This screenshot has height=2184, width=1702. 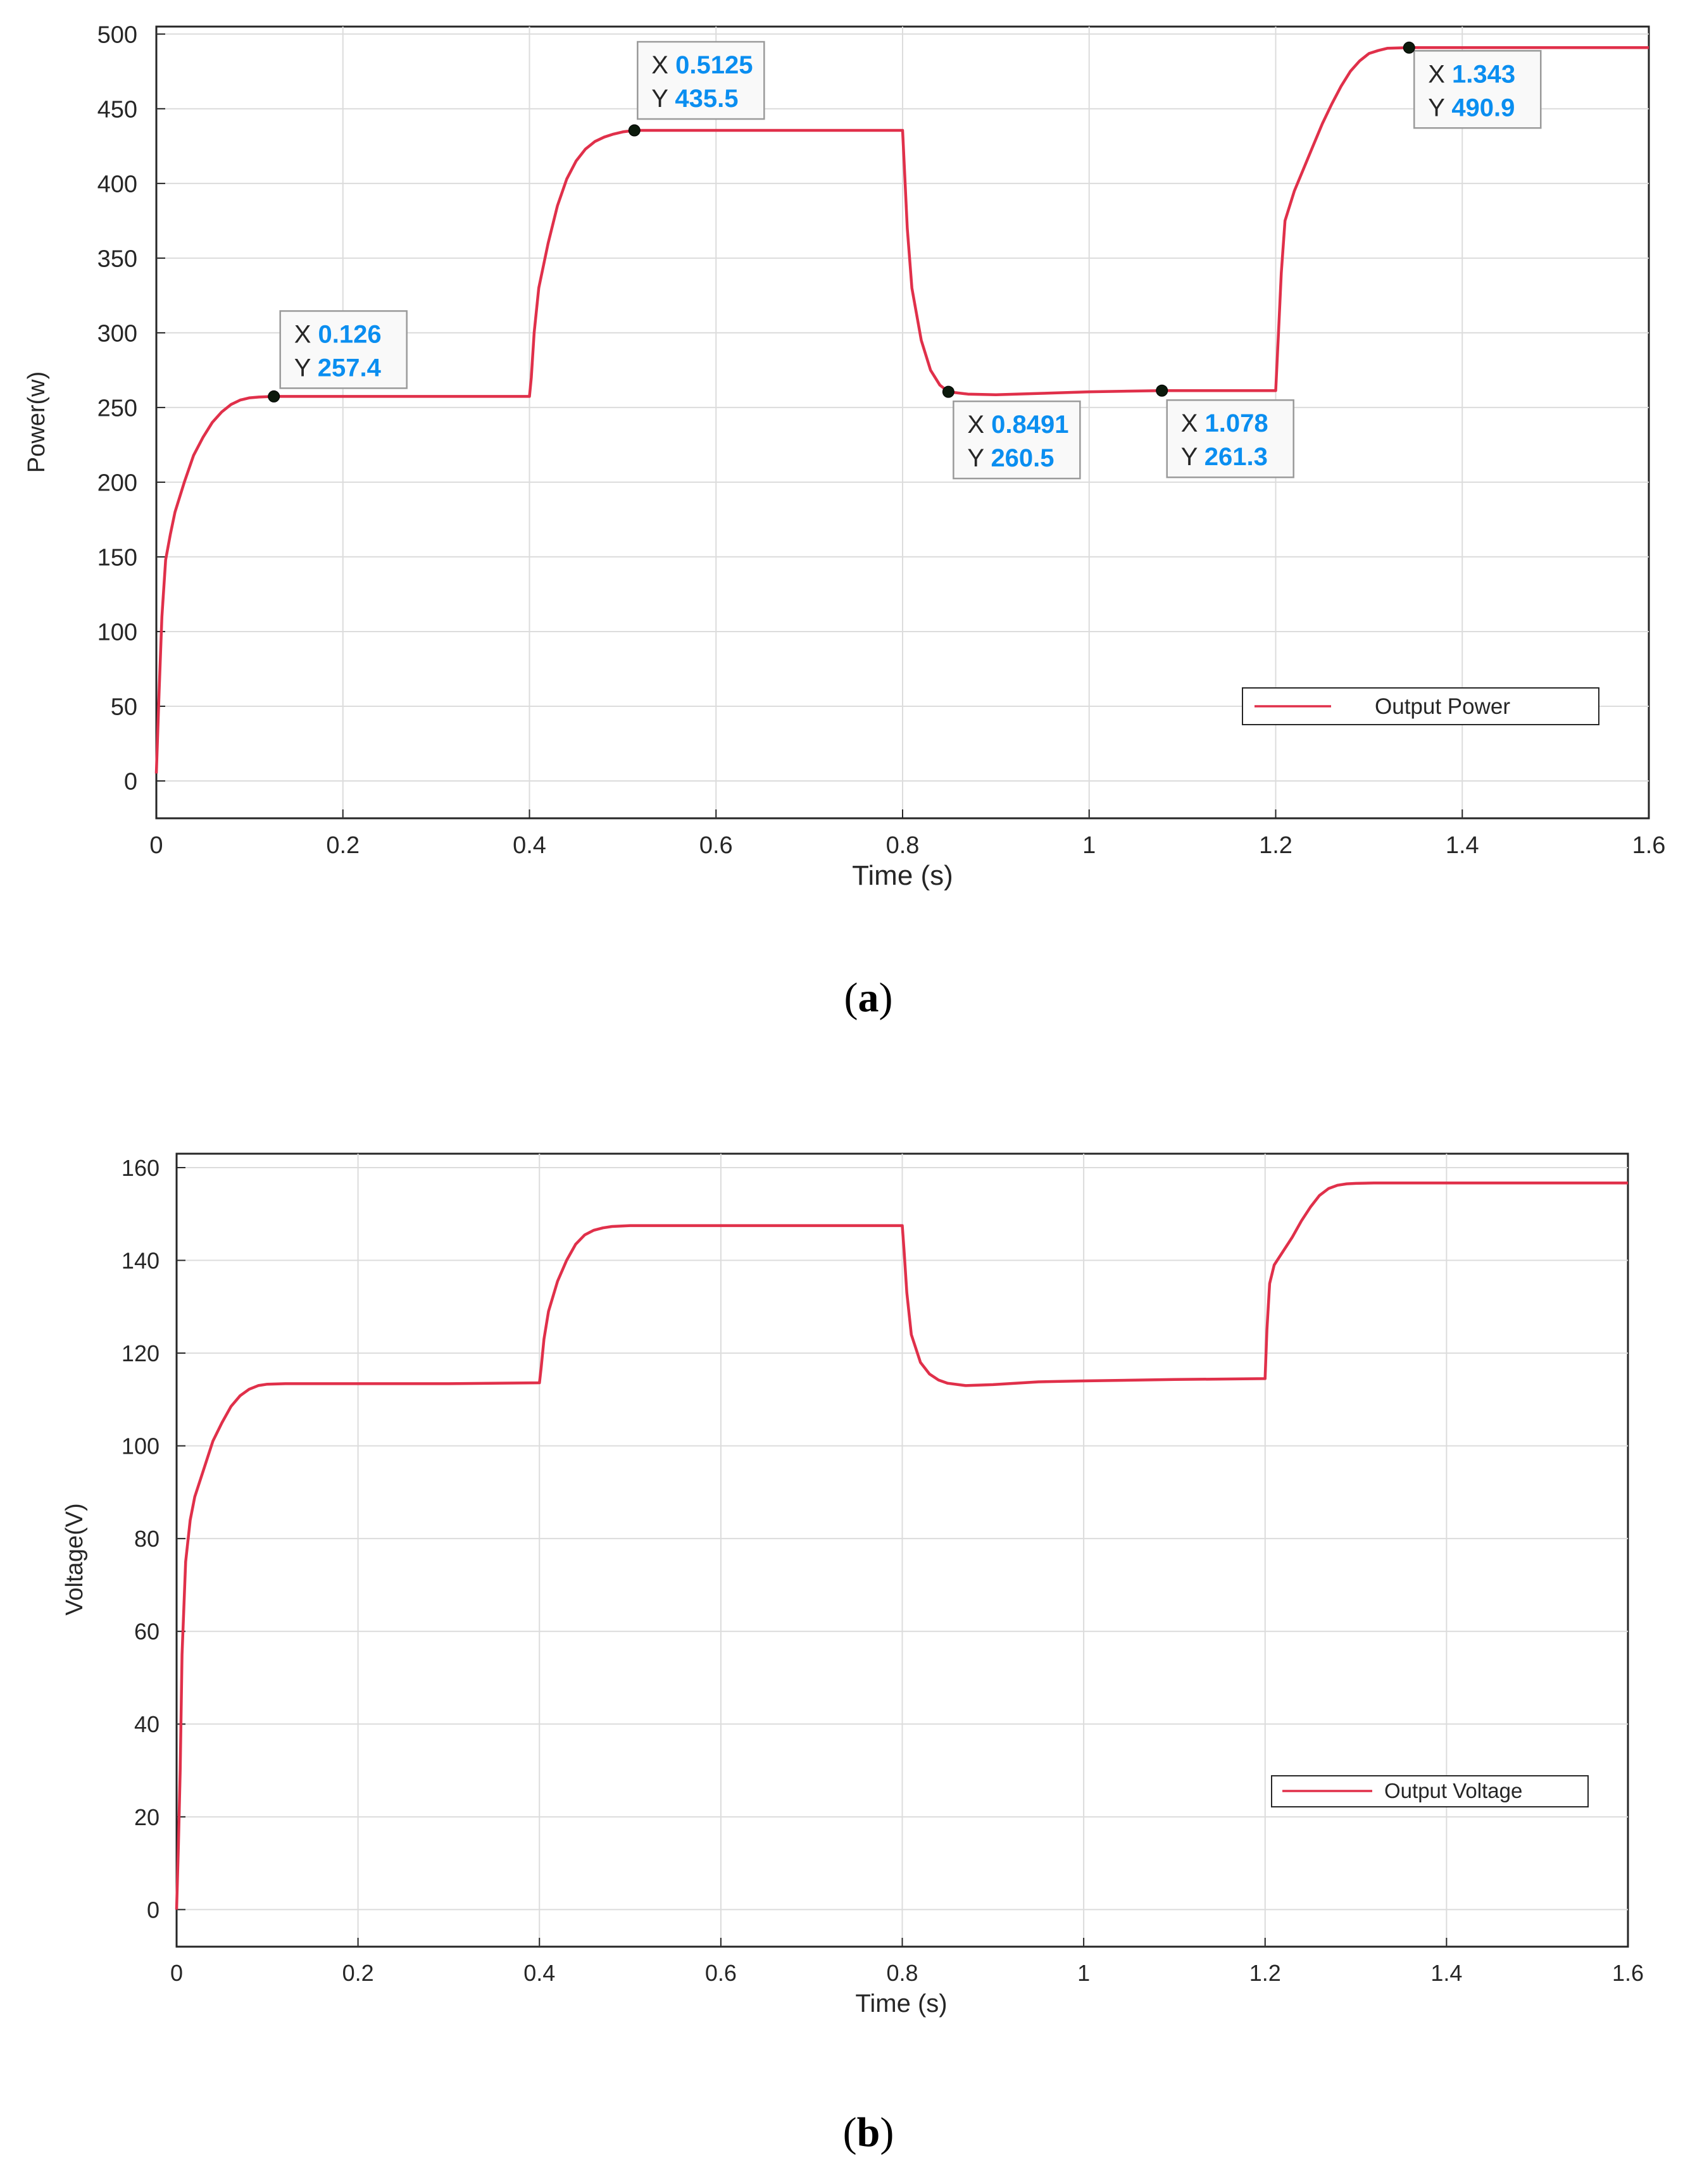 What do you see at coordinates (124, 707) in the screenshot?
I see `power-y-tick-label: 50` at bounding box center [124, 707].